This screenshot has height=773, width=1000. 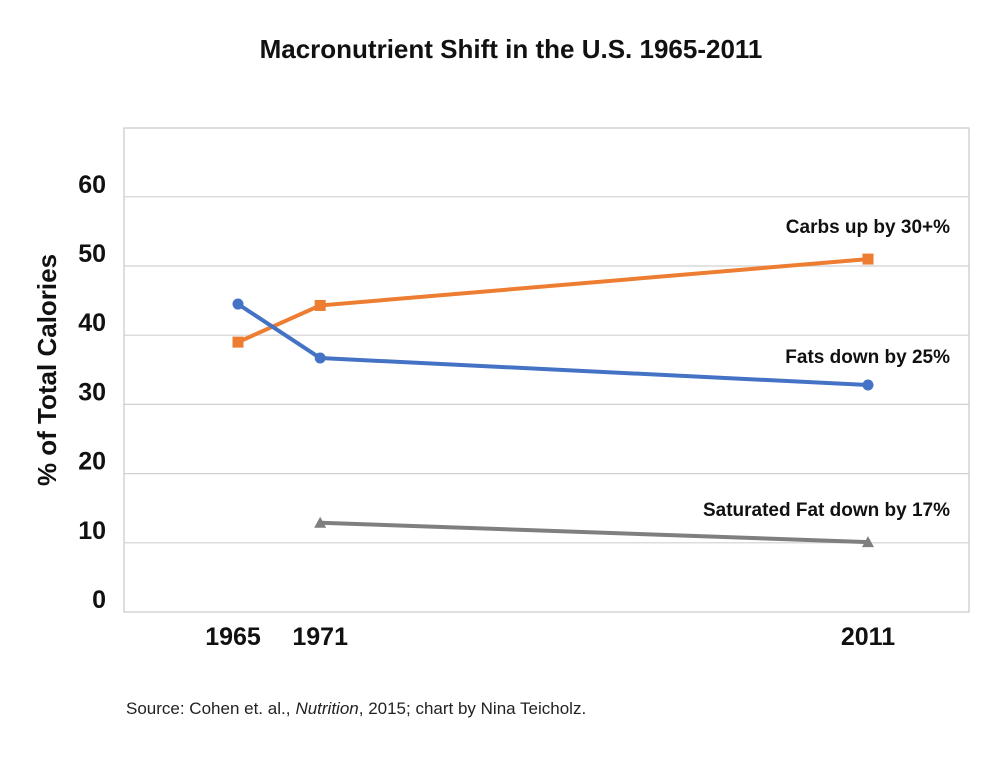 What do you see at coordinates (320, 637) in the screenshot?
I see `x-tick-label: 1971` at bounding box center [320, 637].